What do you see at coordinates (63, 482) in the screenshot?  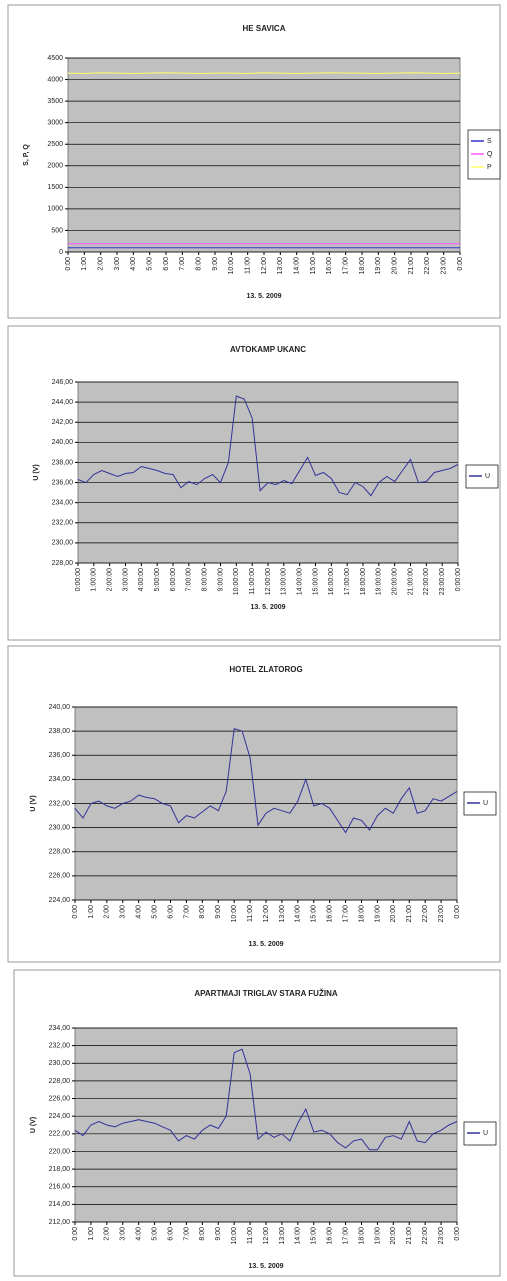 I see `y-tick-label: 236,00` at bounding box center [63, 482].